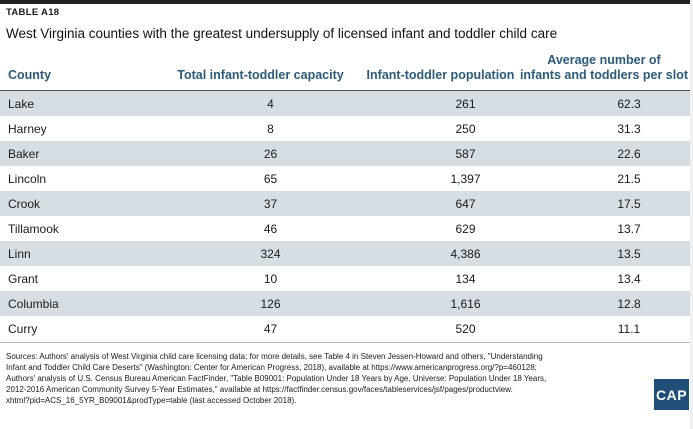 The image size is (693, 429). What do you see at coordinates (604, 228) in the screenshot?
I see `cell-average: 13.7` at bounding box center [604, 228].